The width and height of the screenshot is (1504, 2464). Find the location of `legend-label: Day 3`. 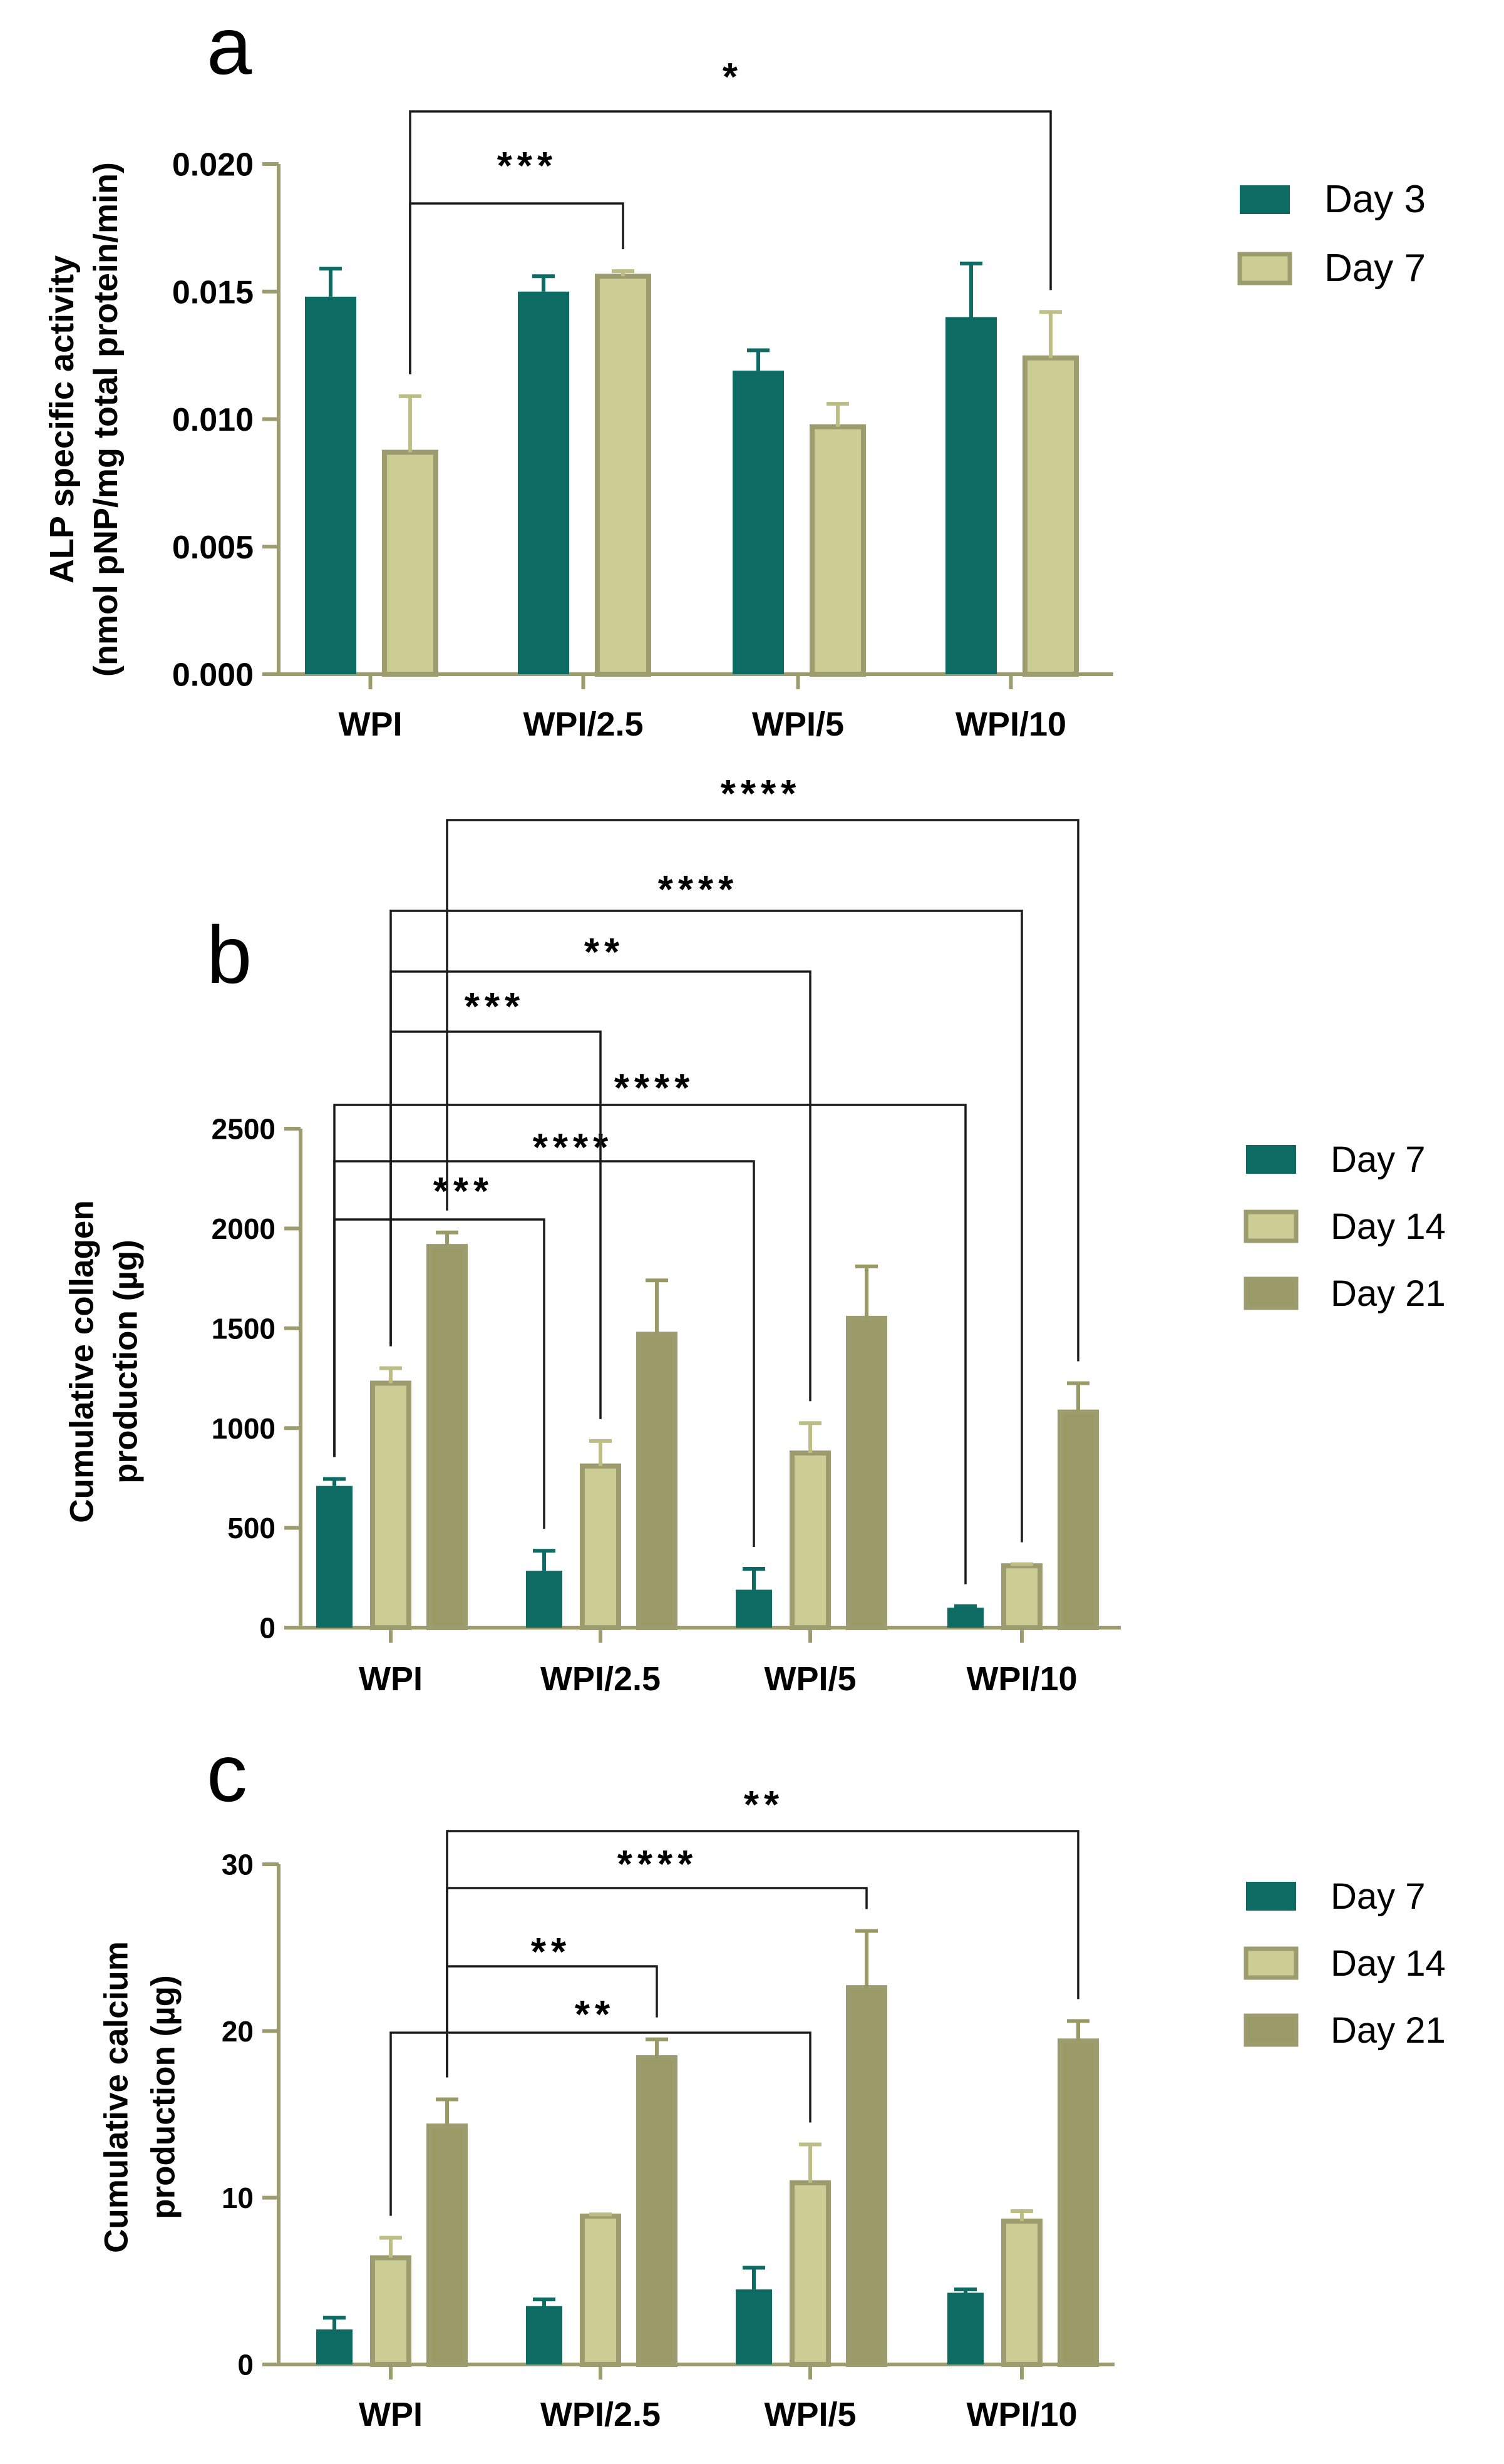

legend-label: Day 3 is located at coordinates (1375, 199).